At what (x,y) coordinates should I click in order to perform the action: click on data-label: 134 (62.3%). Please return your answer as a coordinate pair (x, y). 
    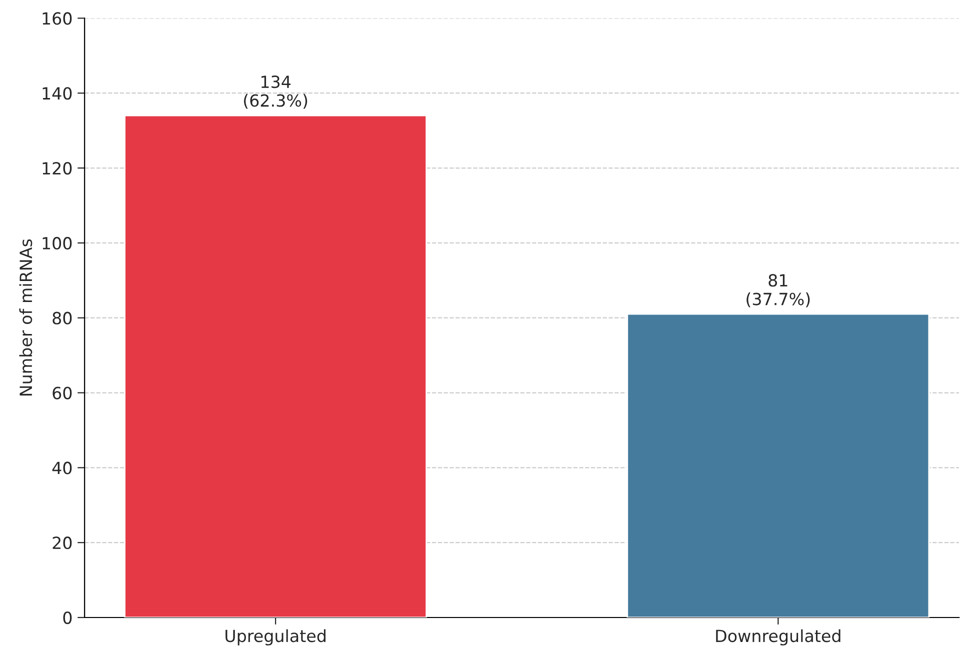
    Looking at the image, I should click on (276, 92).